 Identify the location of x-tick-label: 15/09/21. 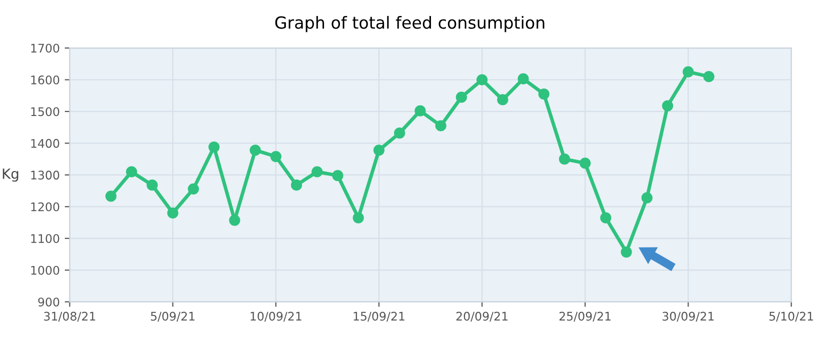
(379, 317).